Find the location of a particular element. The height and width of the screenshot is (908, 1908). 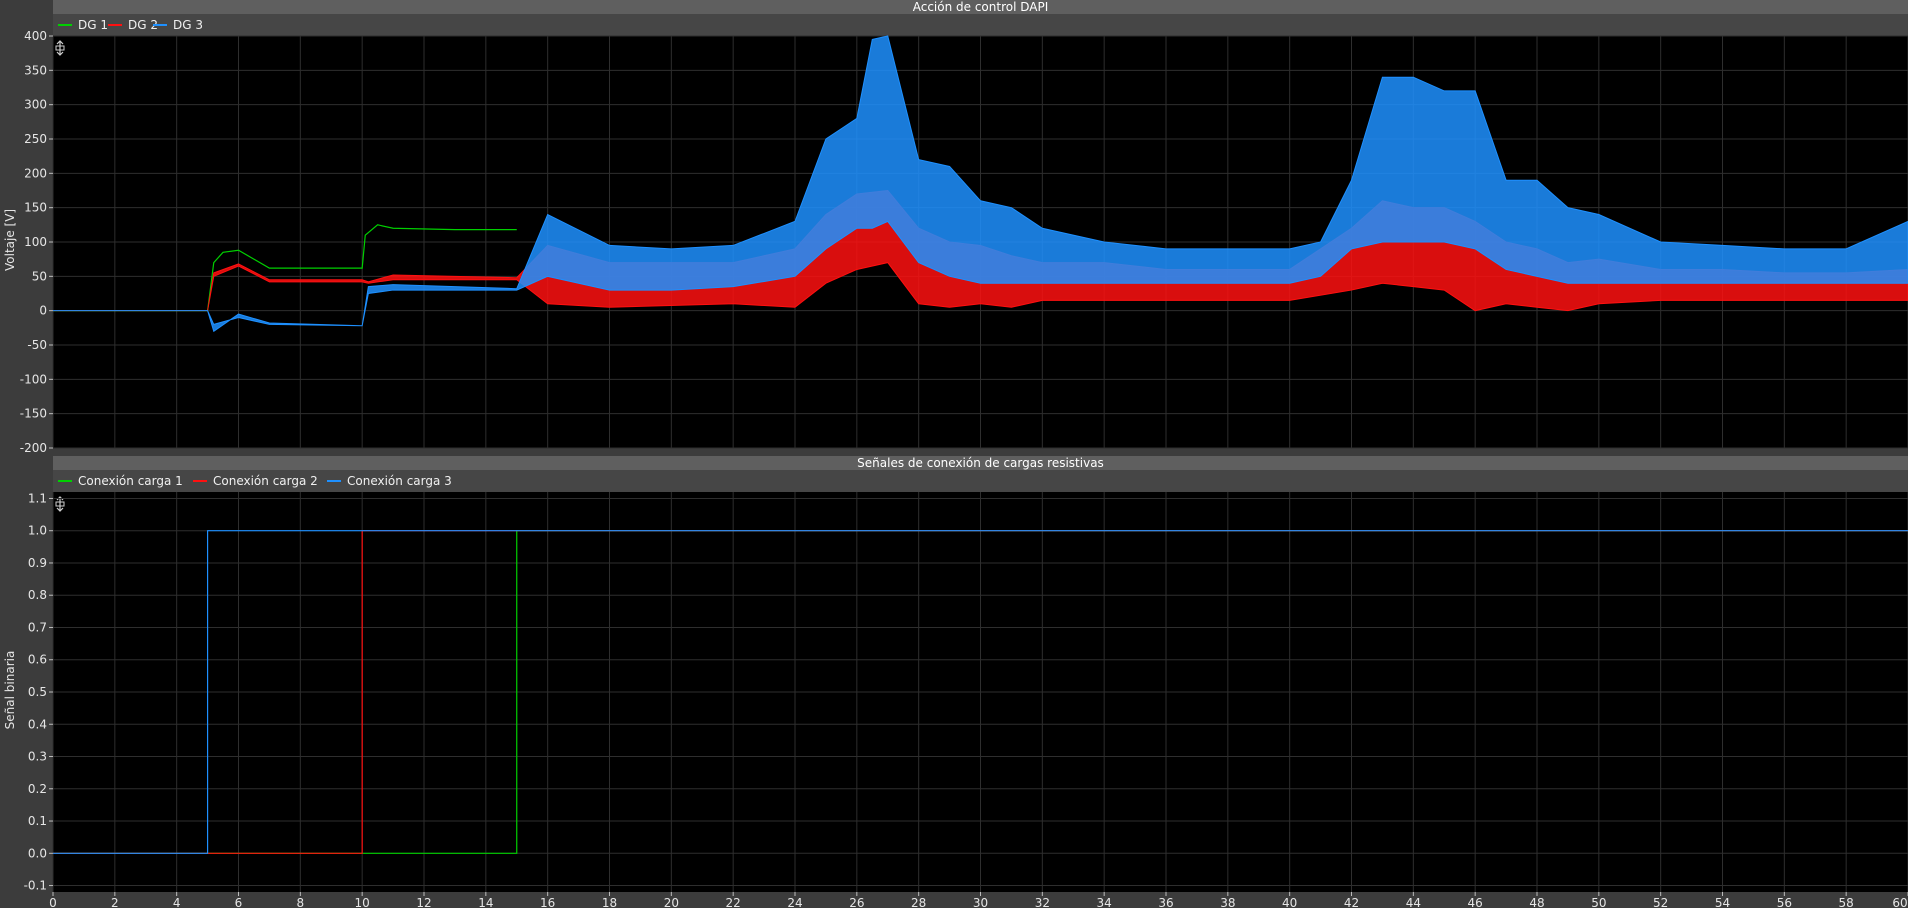

x-tick-label: 46 is located at coordinates (1475, 902).